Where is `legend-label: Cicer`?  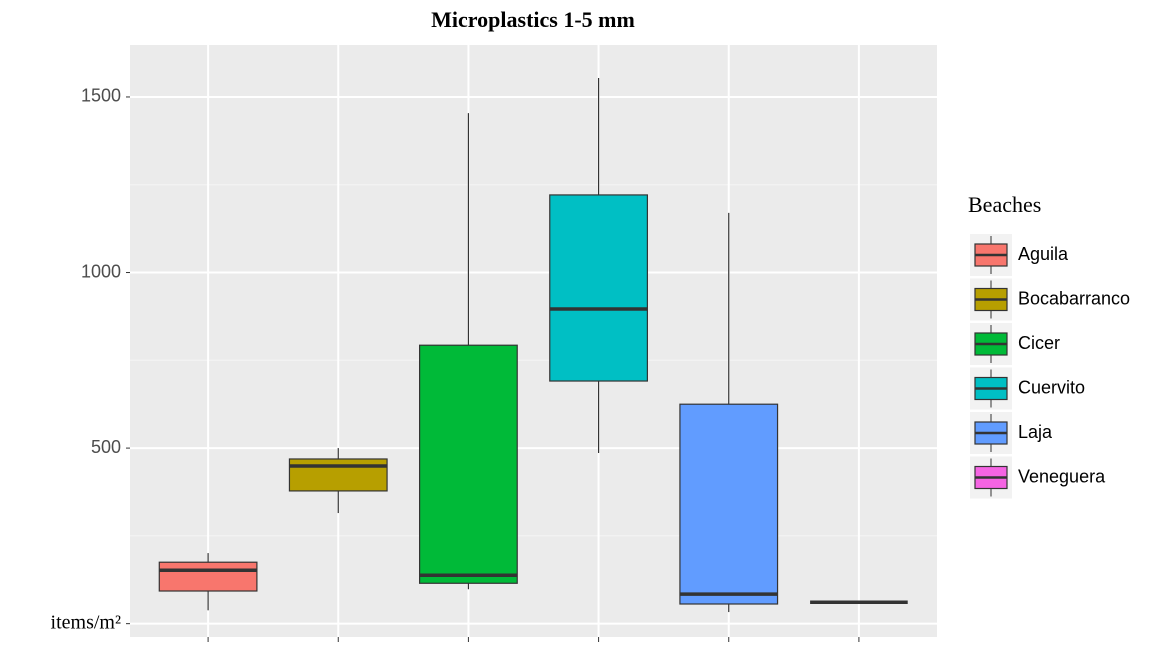 legend-label: Cicer is located at coordinates (1039, 343).